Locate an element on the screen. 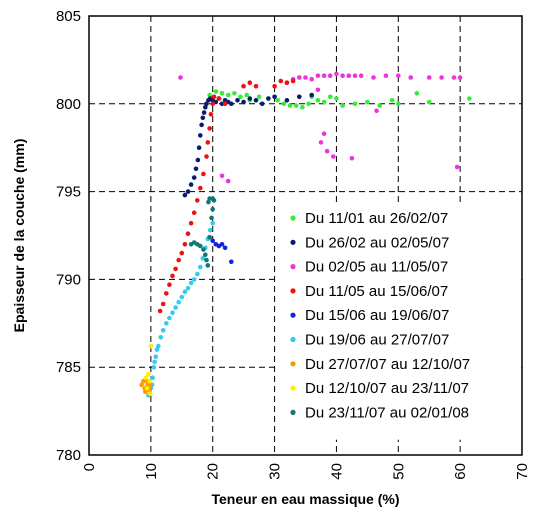 Image resolution: width=534 pixels, height=512 pixels. legend-label: Du 15/06 au 19/06/07 is located at coordinates (377, 315).